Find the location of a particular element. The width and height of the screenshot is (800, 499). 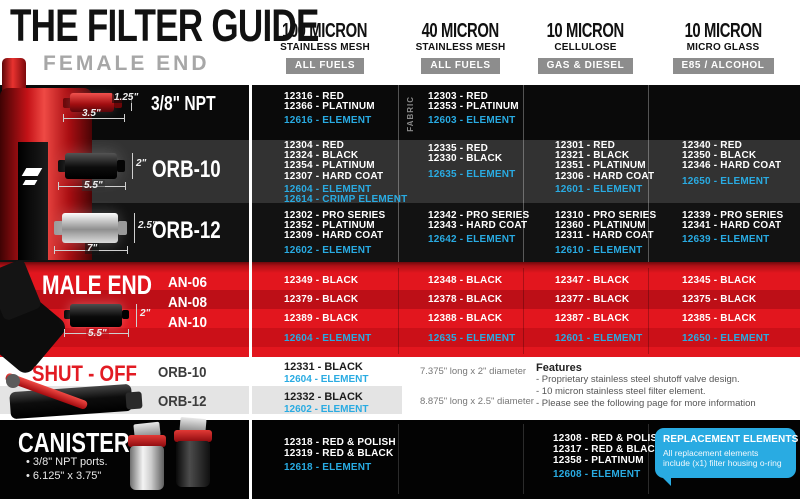

orb10-filter-cap-right is located at coordinates (121, 166).